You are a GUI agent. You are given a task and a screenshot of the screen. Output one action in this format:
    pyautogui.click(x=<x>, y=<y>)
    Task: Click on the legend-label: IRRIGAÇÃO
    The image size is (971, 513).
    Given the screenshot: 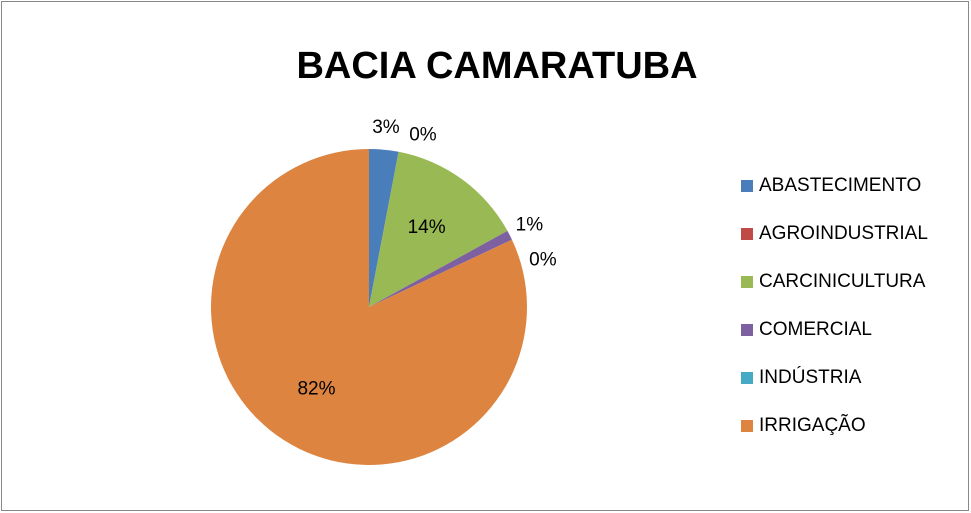 What is the action you would take?
    pyautogui.click(x=812, y=425)
    